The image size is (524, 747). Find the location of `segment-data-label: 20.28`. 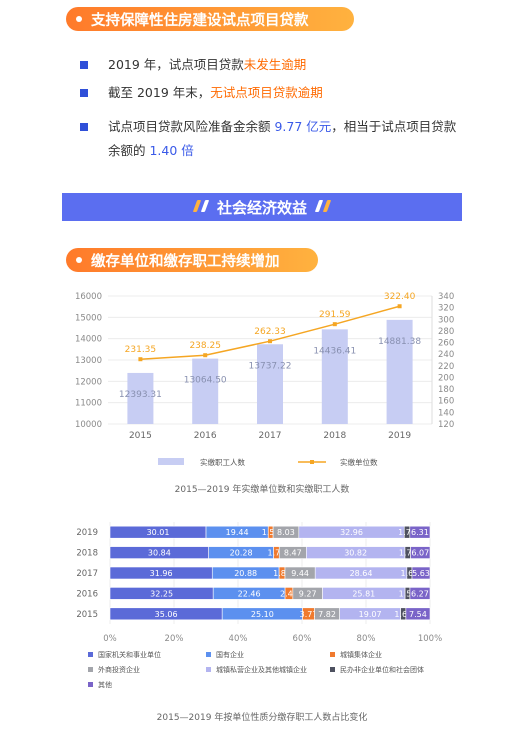

segment-data-label: 20.28 is located at coordinates (241, 553).